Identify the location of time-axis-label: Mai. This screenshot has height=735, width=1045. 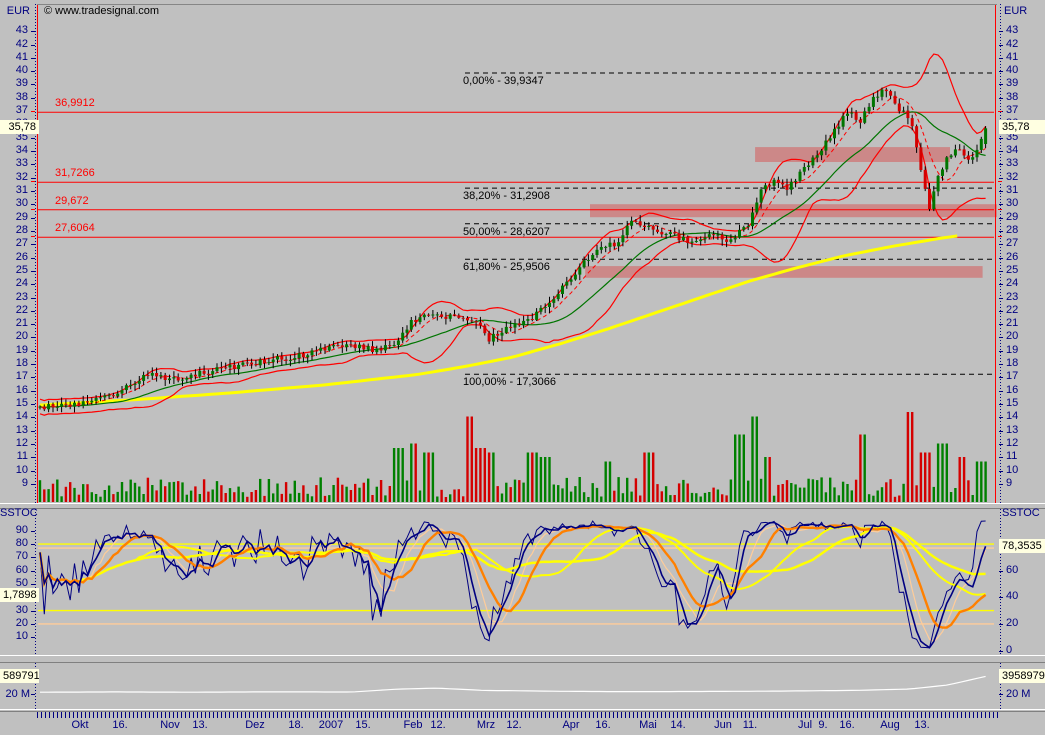
(648, 725).